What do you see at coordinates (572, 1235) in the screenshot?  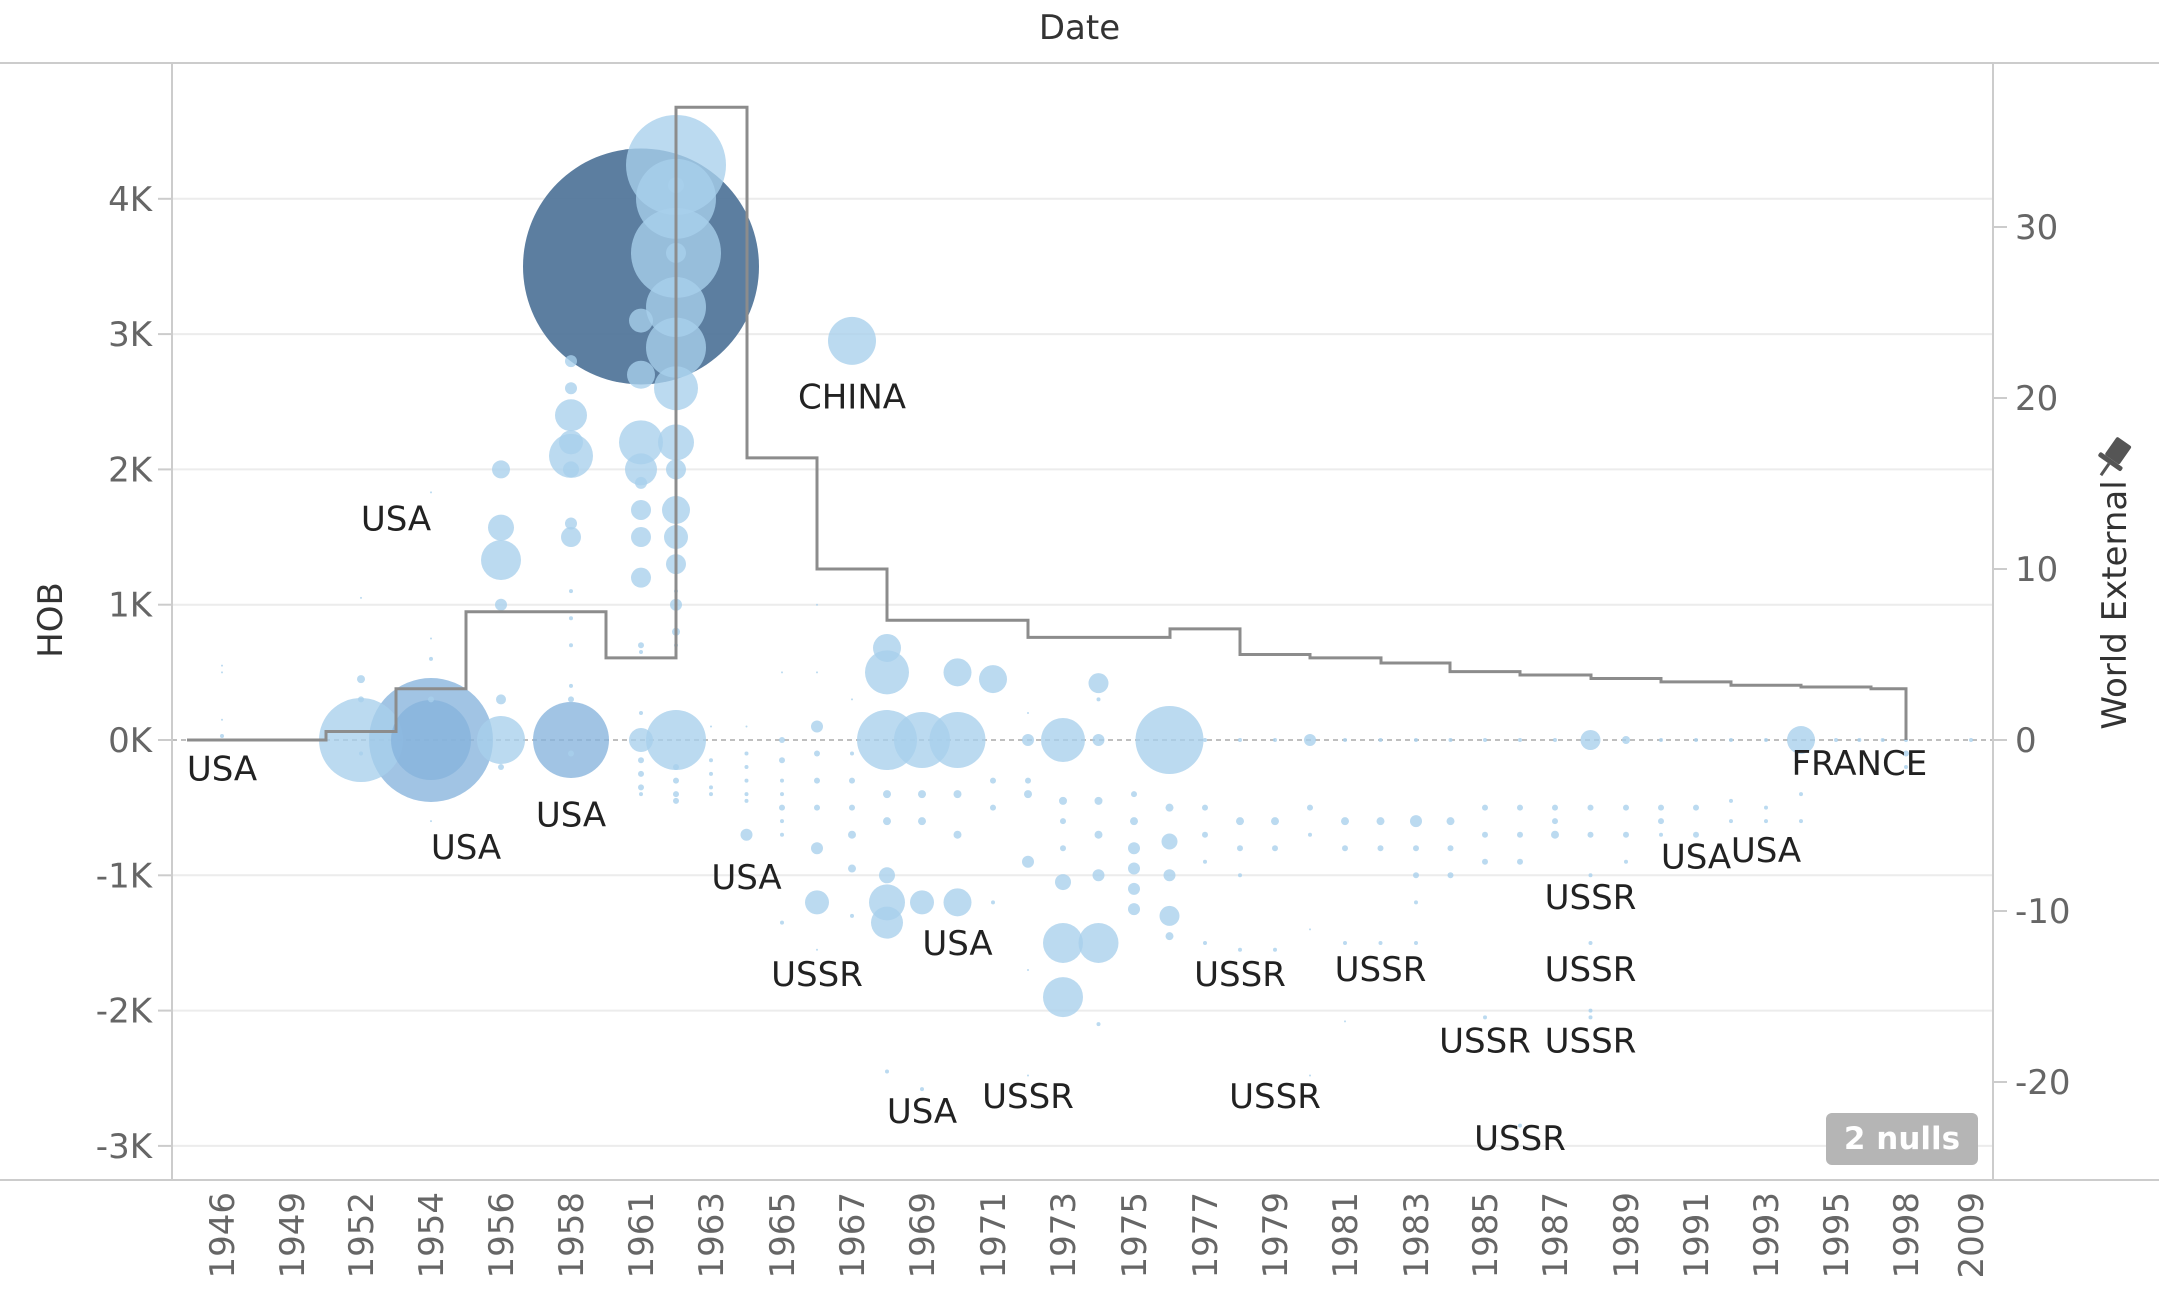 I see `x-tick-label: 1958` at bounding box center [572, 1235].